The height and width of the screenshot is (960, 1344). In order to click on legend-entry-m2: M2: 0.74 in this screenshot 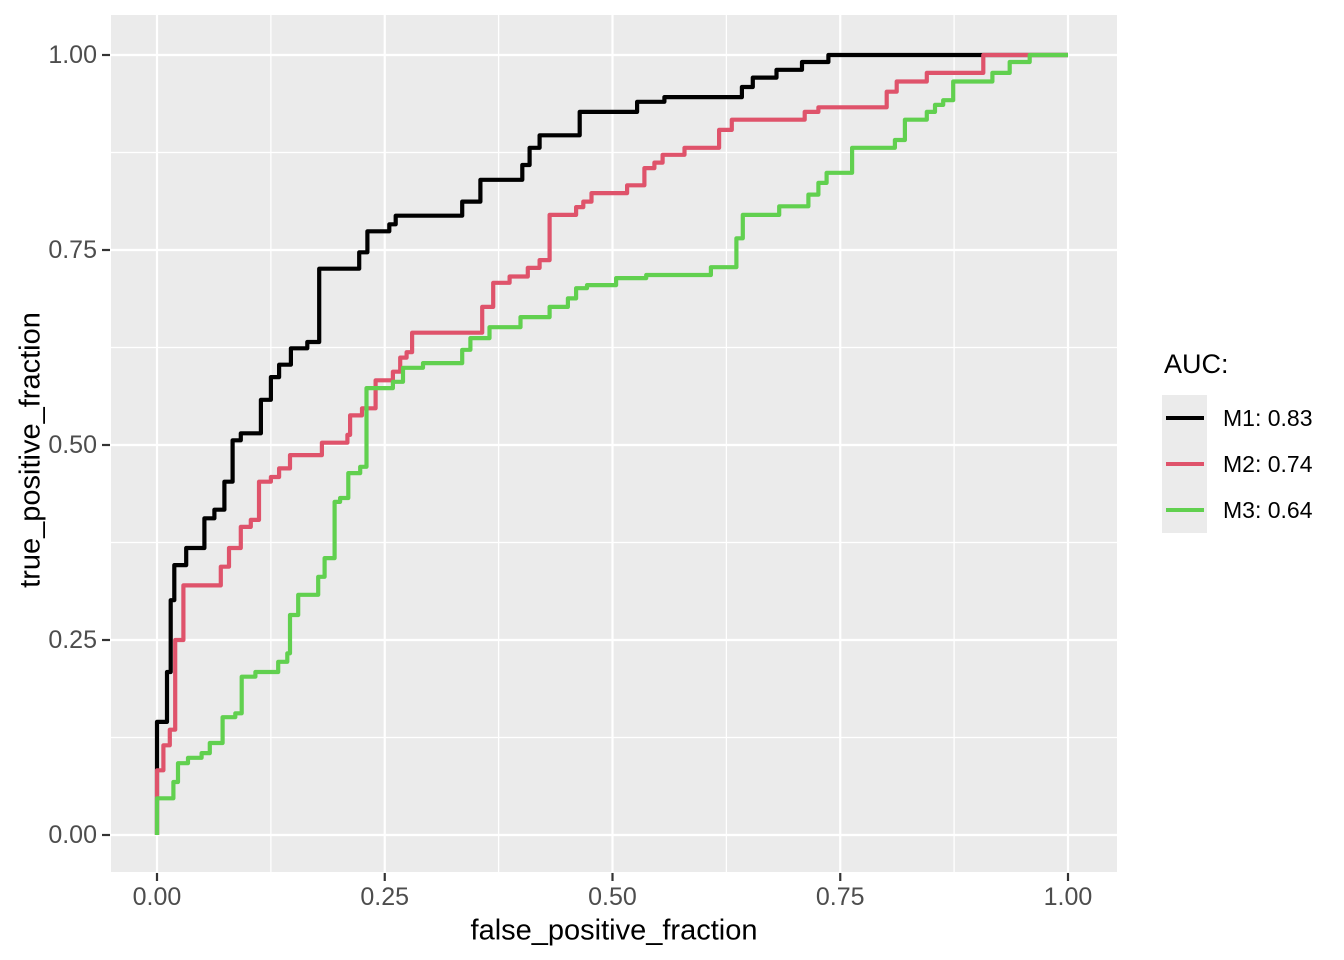, I will do `click(1237, 464)`.